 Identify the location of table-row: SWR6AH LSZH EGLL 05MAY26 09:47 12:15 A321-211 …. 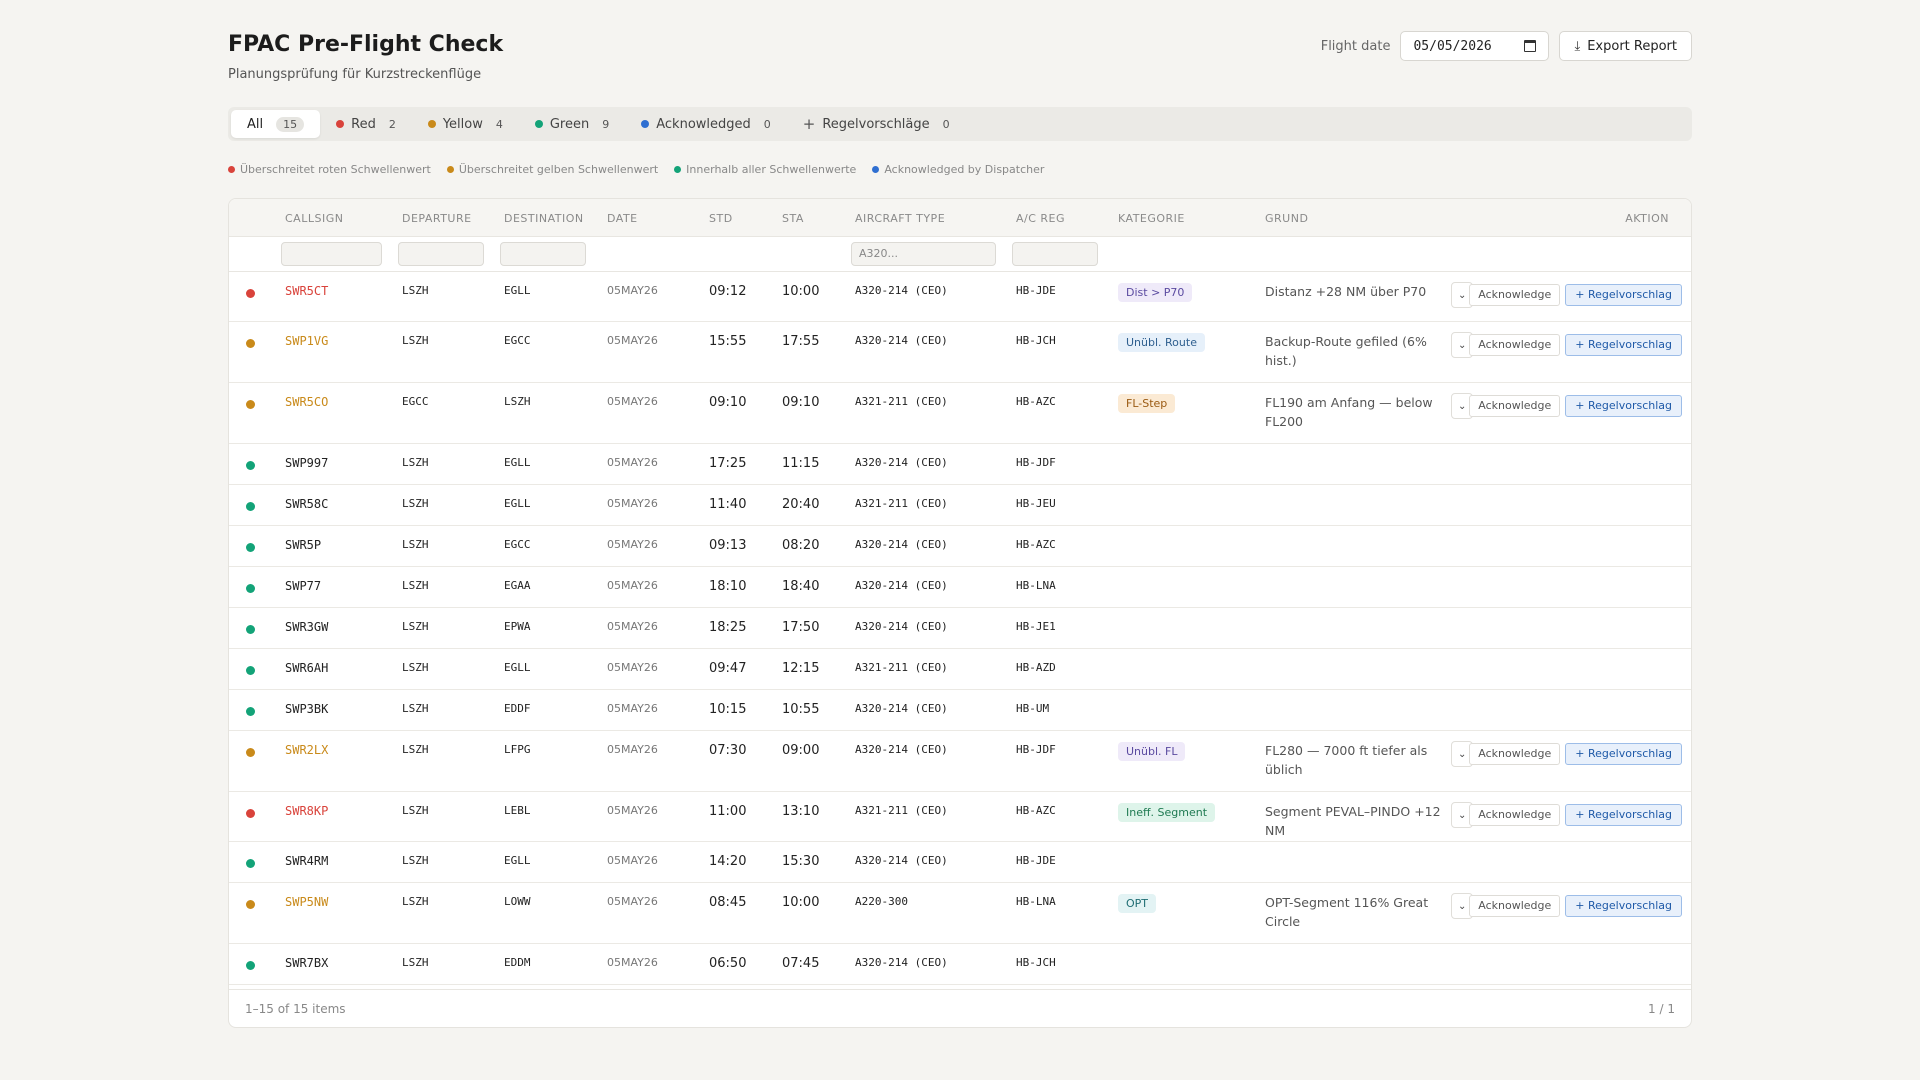
(960, 669).